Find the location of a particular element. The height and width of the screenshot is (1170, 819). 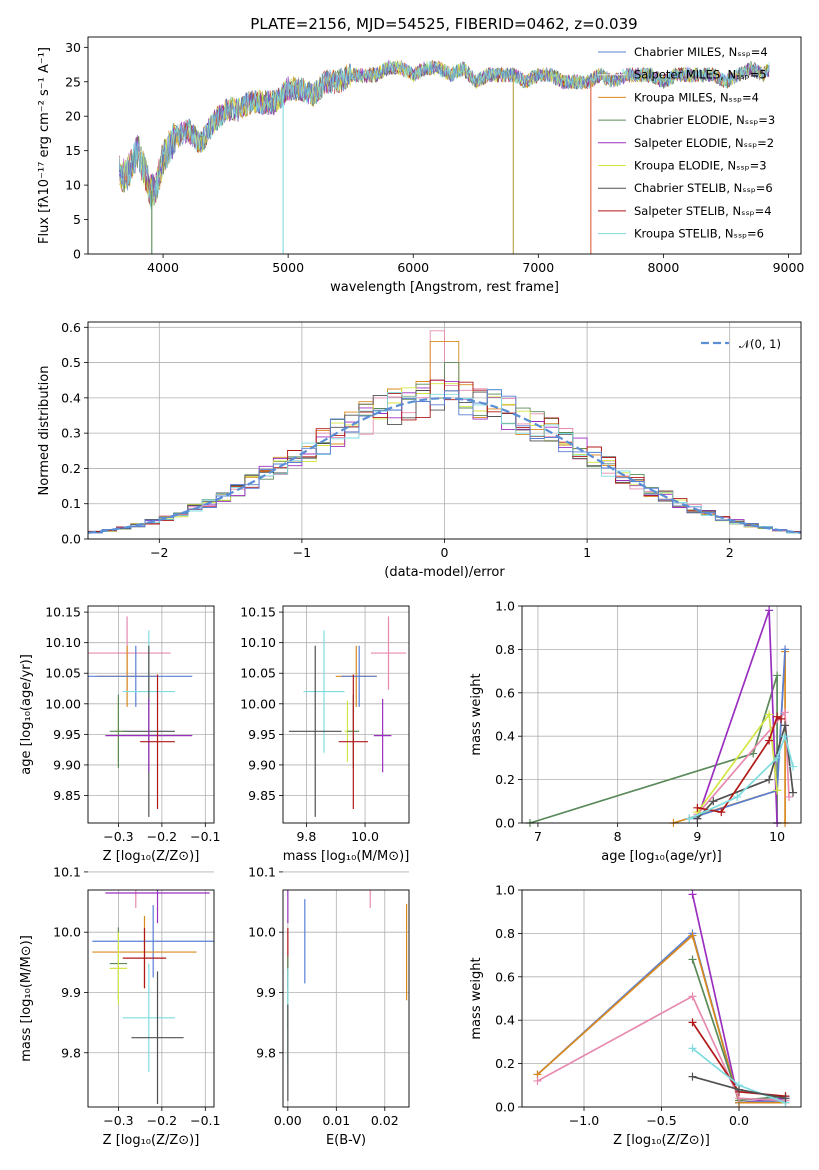

x-axis-label: E(B-V) is located at coordinates (346, 1140).